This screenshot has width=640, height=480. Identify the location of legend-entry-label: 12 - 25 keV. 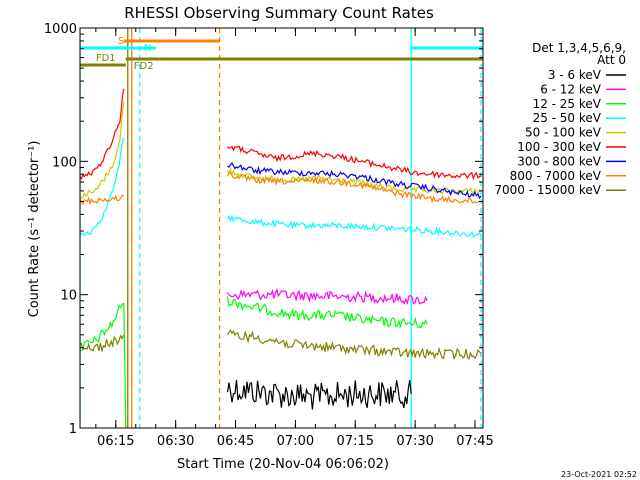
(567, 104).